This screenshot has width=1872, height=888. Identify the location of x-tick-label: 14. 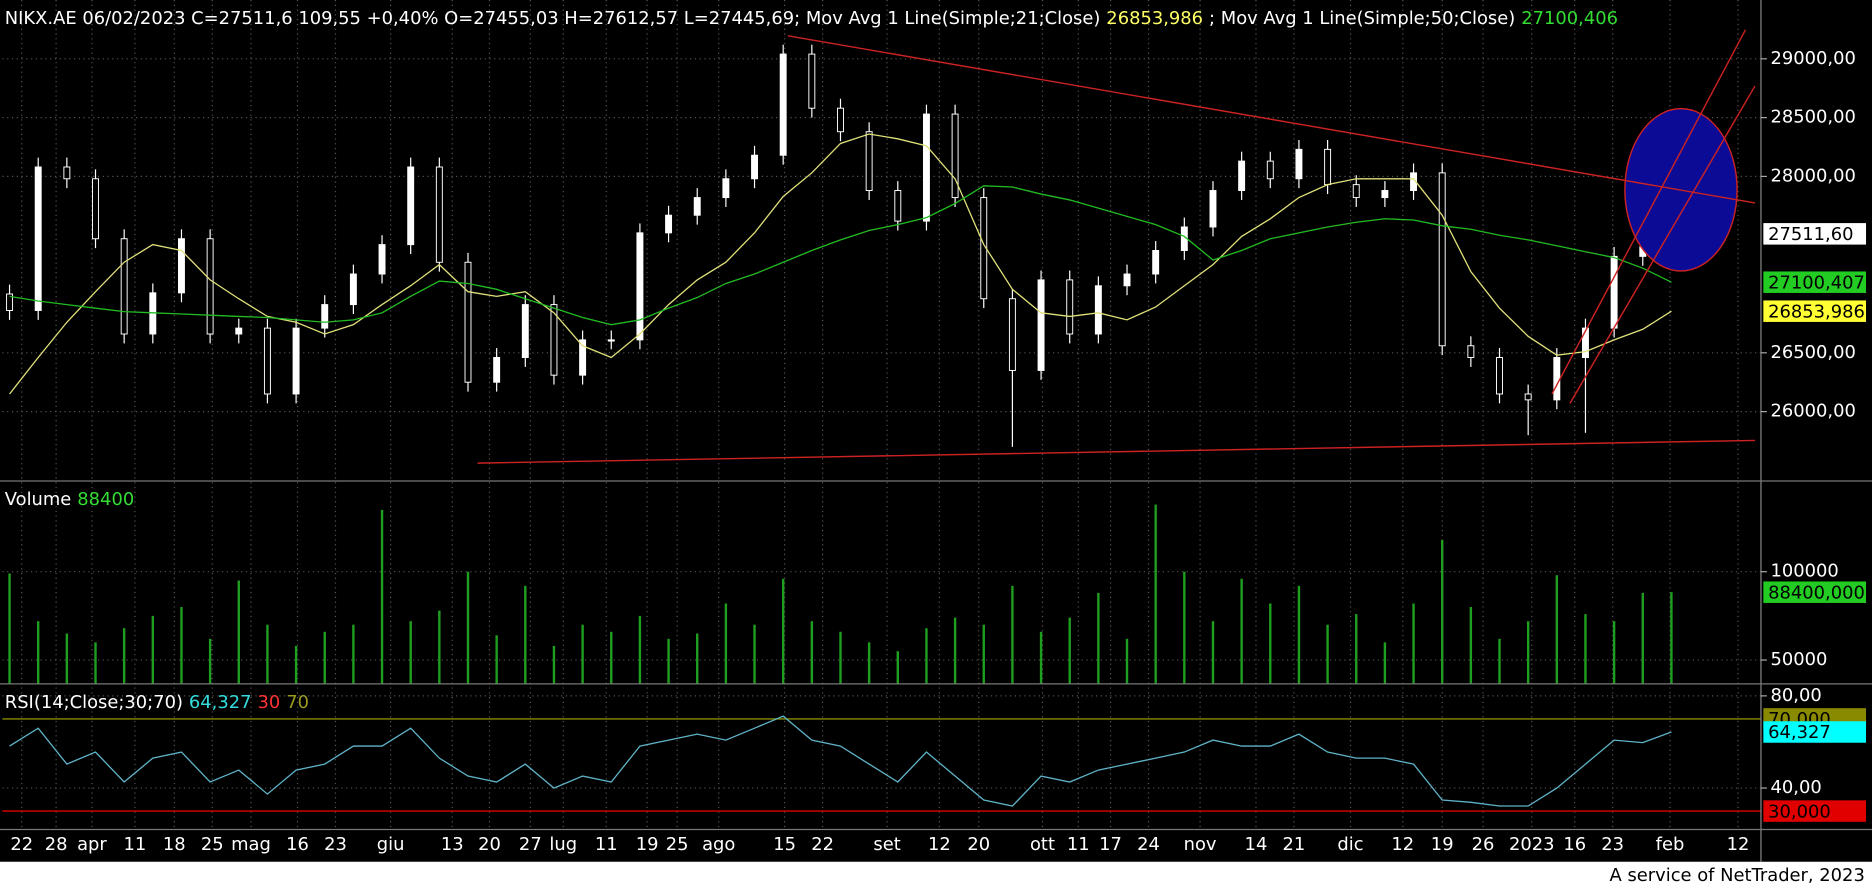
(1256, 844).